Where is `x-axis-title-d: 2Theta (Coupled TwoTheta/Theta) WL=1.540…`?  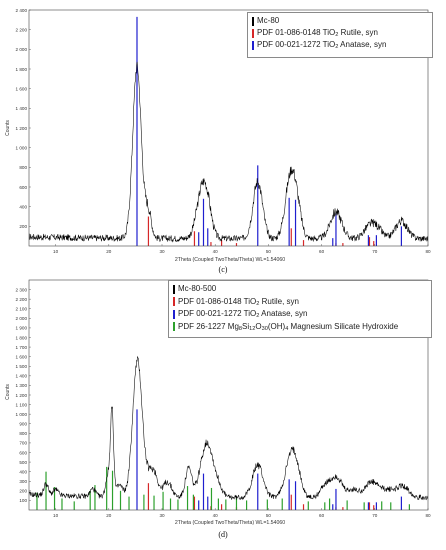 x-axis-title-d: 2Theta (Coupled TwoTheta/Theta) WL=1.540… is located at coordinates (230, 523).